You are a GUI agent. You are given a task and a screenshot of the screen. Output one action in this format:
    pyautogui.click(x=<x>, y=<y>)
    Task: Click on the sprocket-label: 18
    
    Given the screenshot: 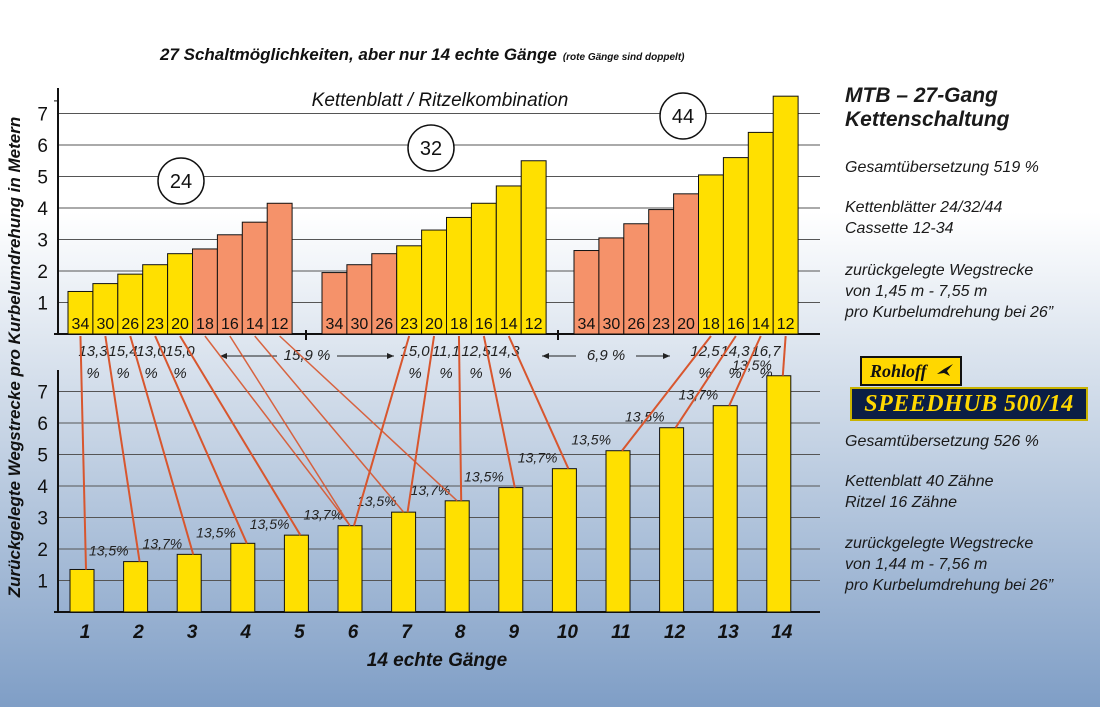 What is the action you would take?
    pyautogui.click(x=711, y=324)
    